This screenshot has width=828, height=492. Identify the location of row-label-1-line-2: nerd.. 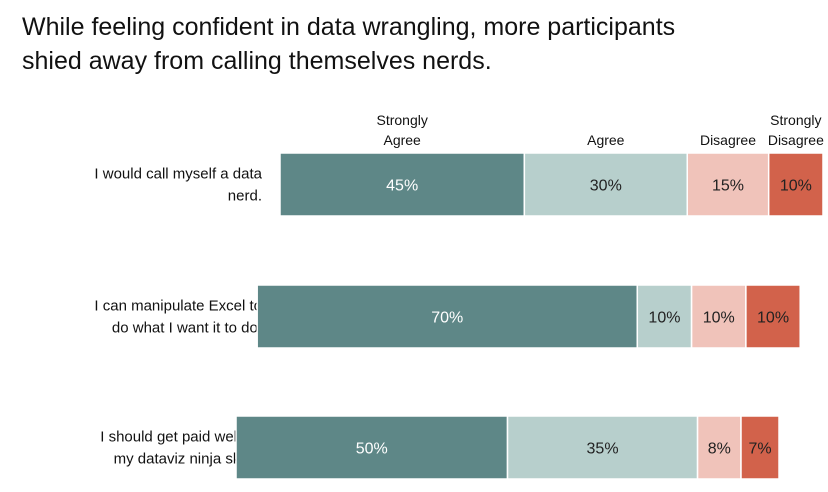
(245, 196).